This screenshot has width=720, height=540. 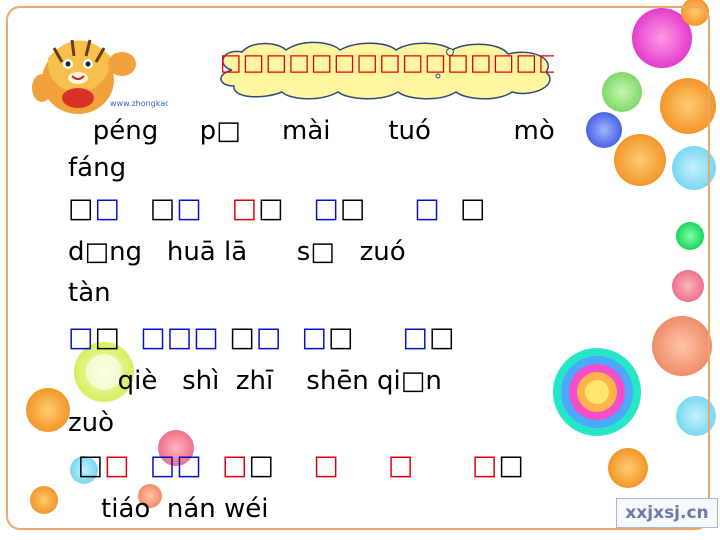 What do you see at coordinates (667, 513) in the screenshot?
I see `watermark: xxjxsj.cn` at bounding box center [667, 513].